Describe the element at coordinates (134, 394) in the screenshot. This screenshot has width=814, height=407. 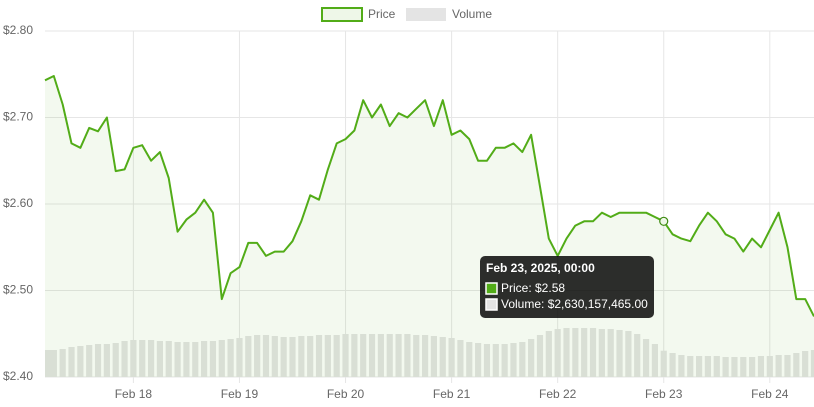
I see `x-tick-label: Feb 18` at that location.